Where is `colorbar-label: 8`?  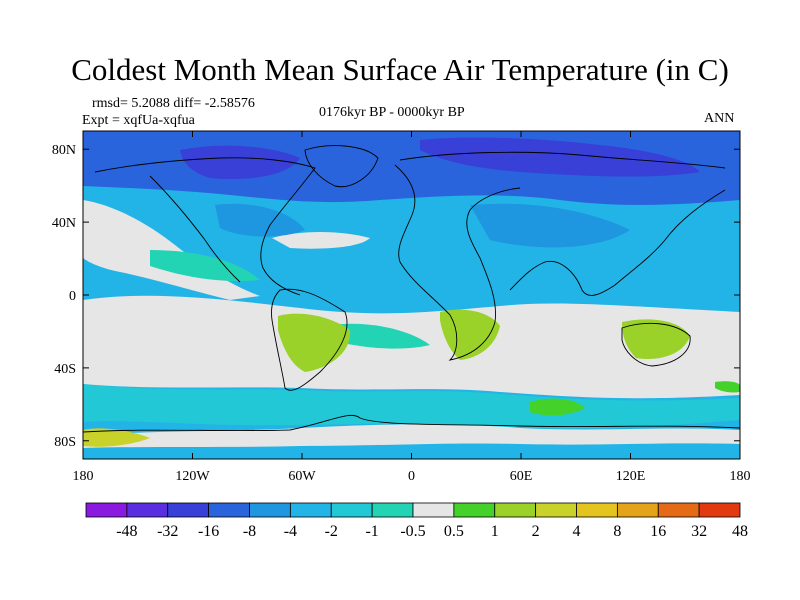
colorbar-label: 8 is located at coordinates (617, 531).